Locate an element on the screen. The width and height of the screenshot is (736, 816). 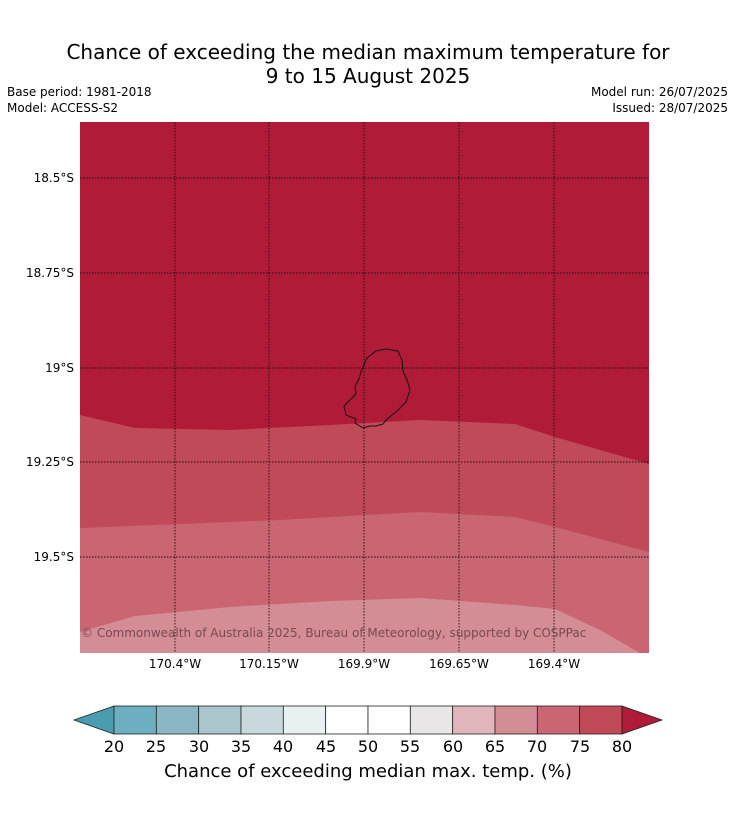
colorbar-tick-30: 30 is located at coordinates (199, 746).